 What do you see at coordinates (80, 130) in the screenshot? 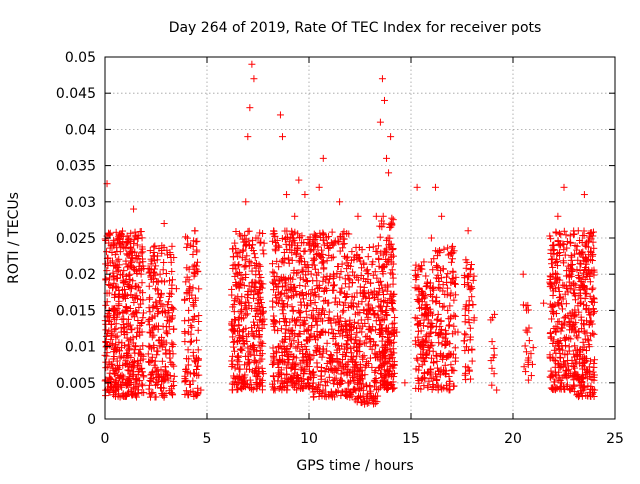
I see `y-tick-label: 0.04` at bounding box center [80, 130].